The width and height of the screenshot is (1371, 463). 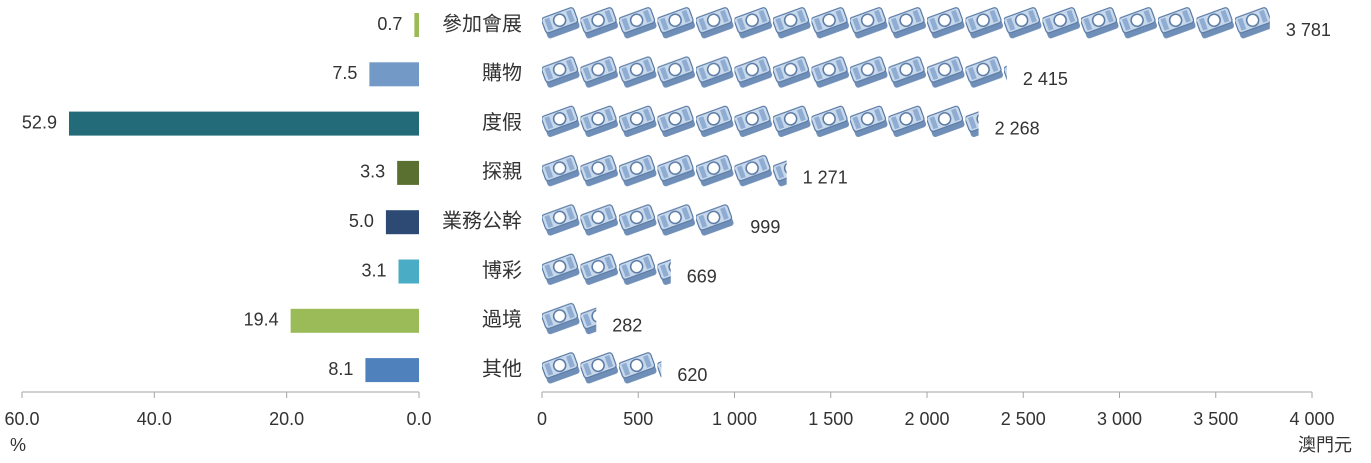 What do you see at coordinates (21, 419) in the screenshot?
I see `x-tick-label: 60.0` at bounding box center [21, 419].